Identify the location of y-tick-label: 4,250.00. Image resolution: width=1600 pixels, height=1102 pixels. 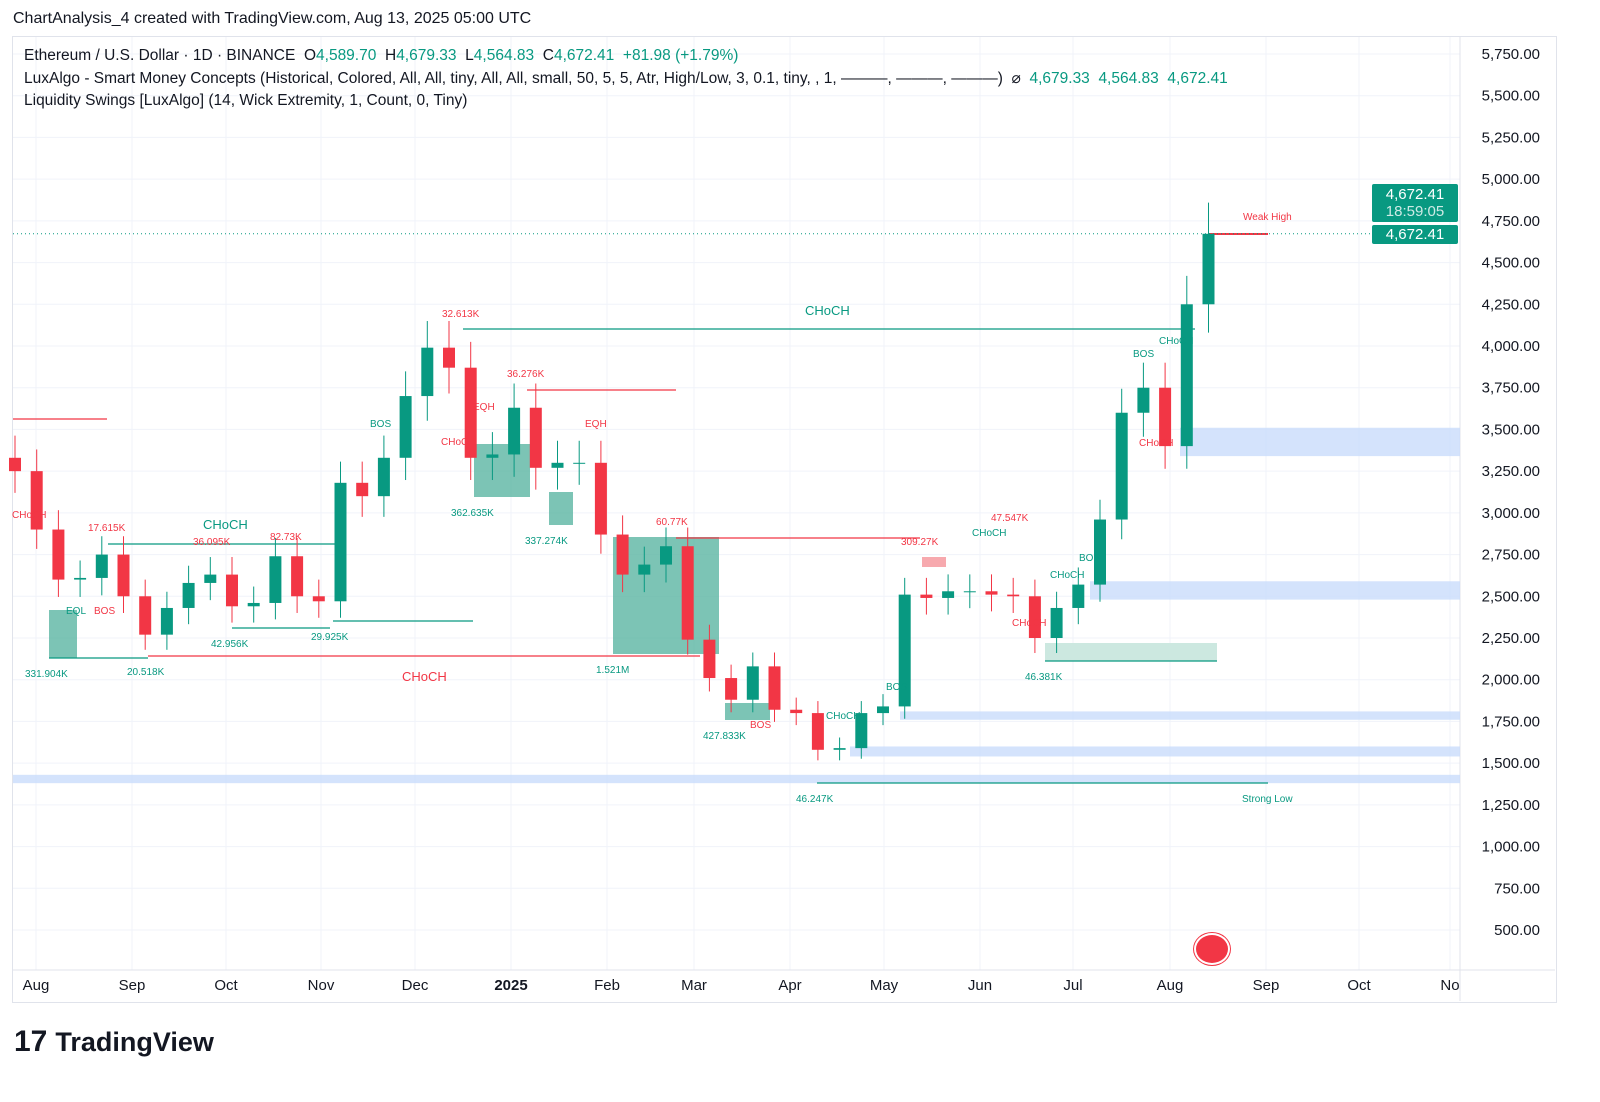
(1511, 304).